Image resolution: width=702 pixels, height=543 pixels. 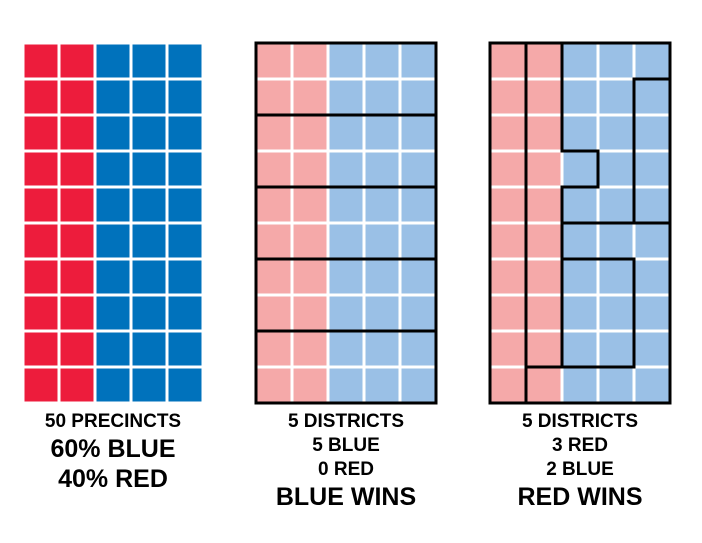 What do you see at coordinates (580, 497) in the screenshot?
I see `caption-line: RED WINS` at bounding box center [580, 497].